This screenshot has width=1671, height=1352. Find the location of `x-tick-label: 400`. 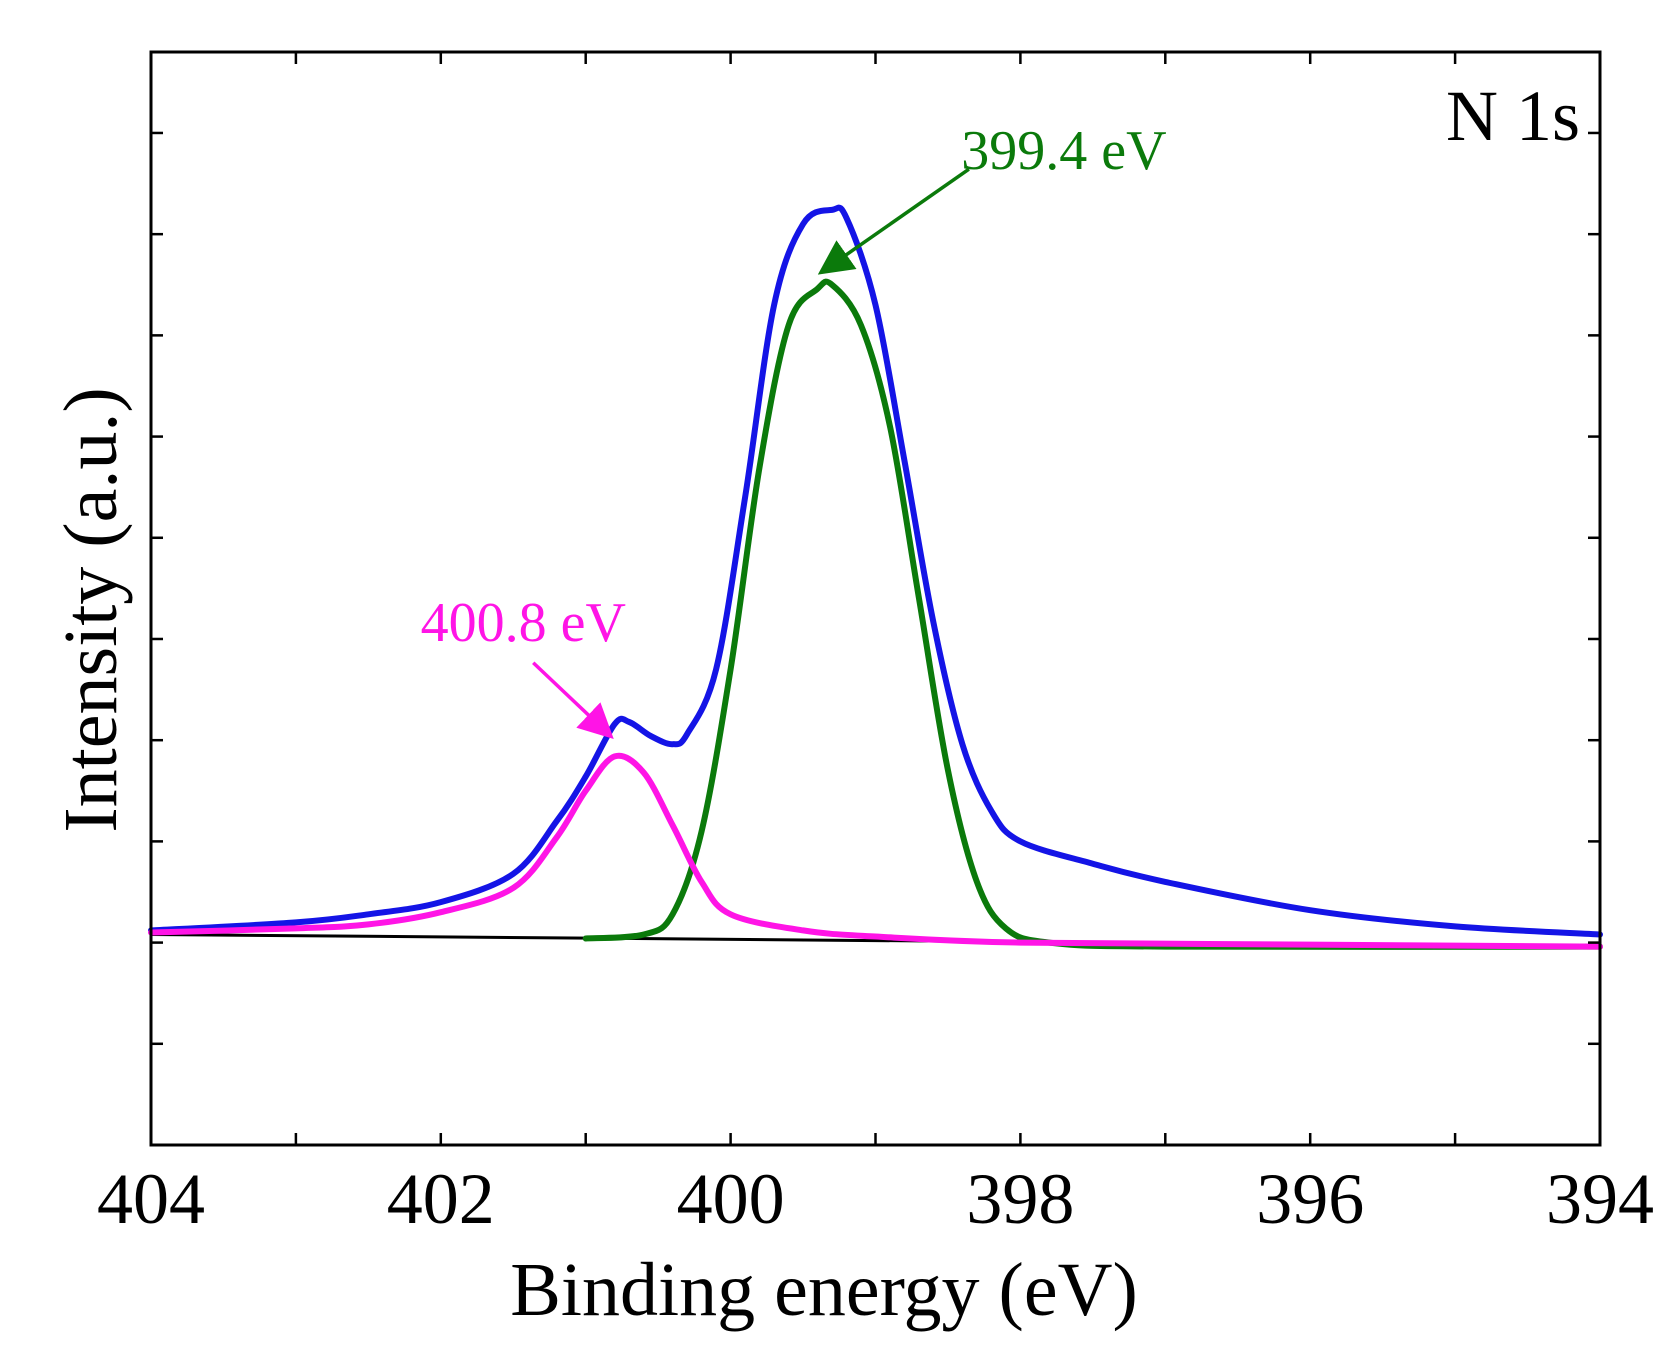

x-tick-label: 400 is located at coordinates (731, 1199).